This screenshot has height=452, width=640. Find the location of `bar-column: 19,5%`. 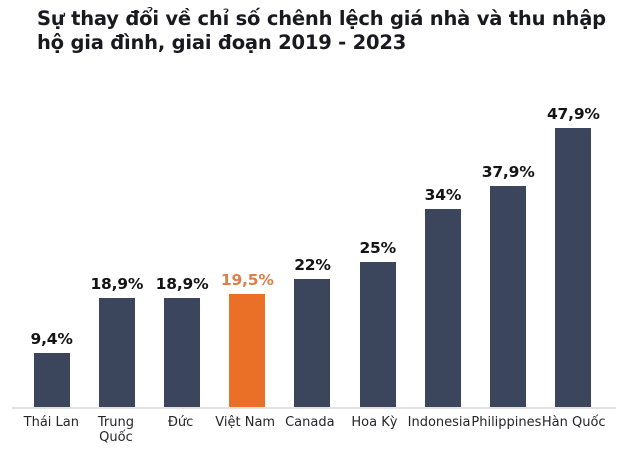

bar-column: 19,5% is located at coordinates (247, 254).